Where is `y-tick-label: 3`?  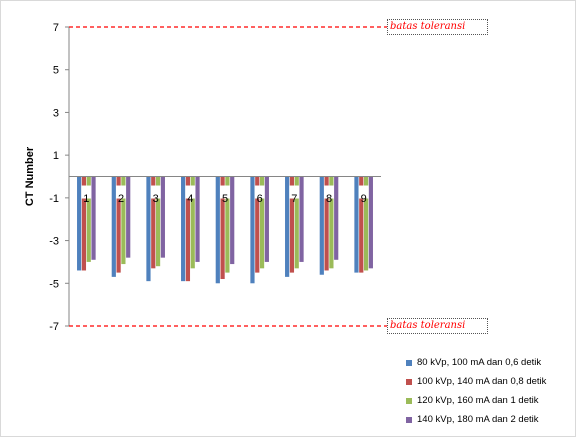
y-tick-label: 3 is located at coordinates (56, 113).